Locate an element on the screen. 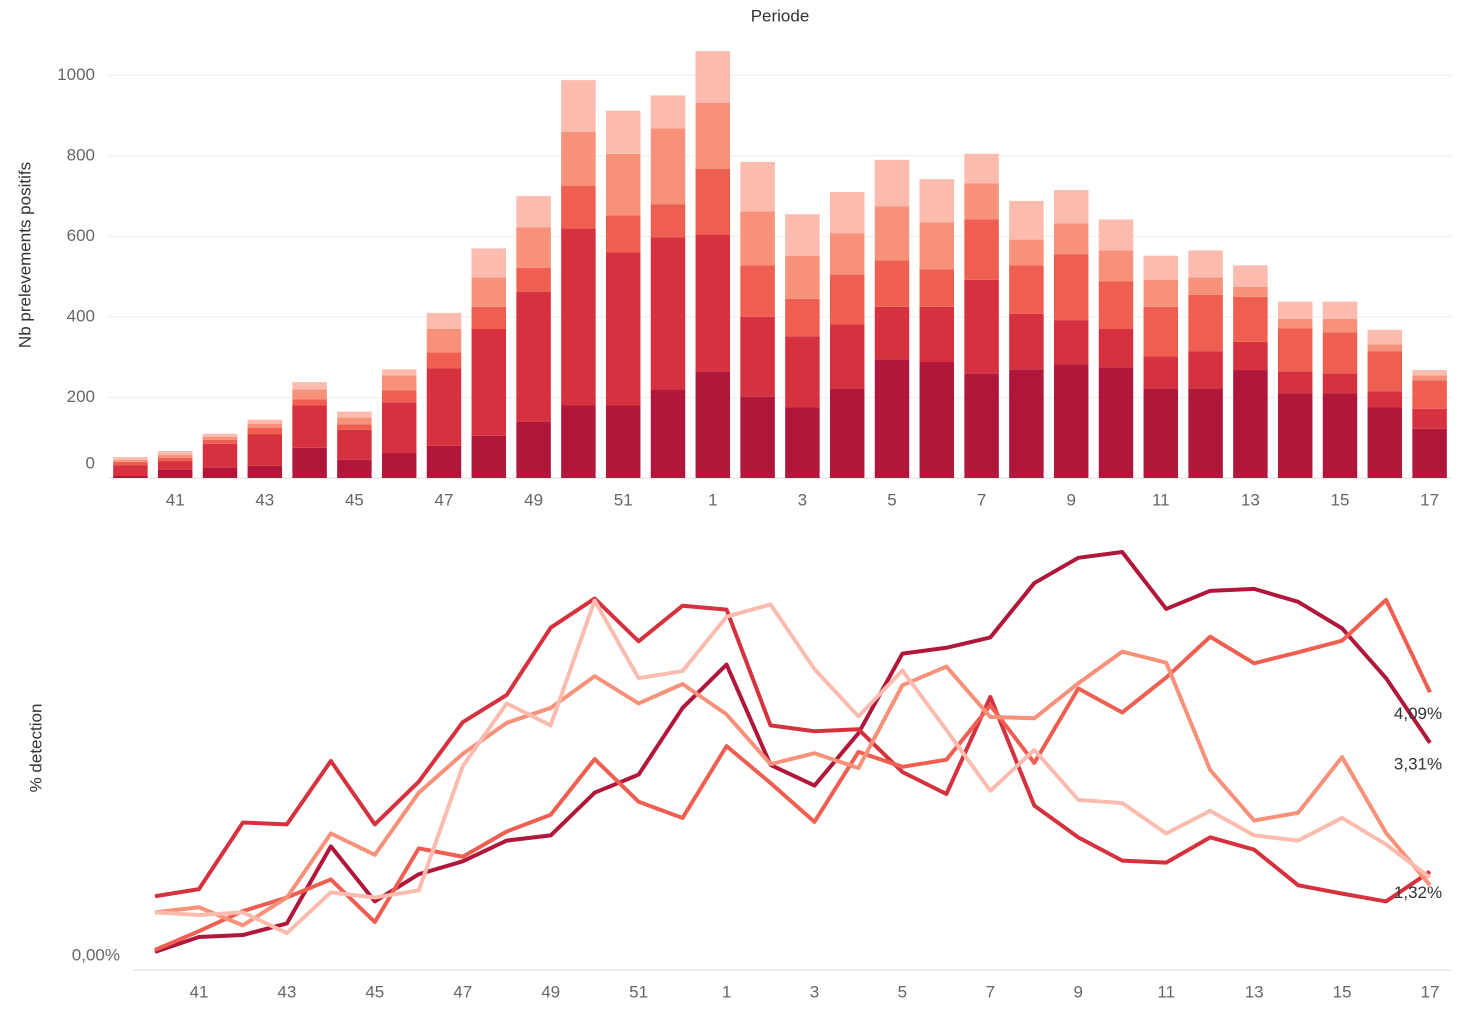 The image size is (1465, 1009). x-tick-label: 3 is located at coordinates (814, 991).